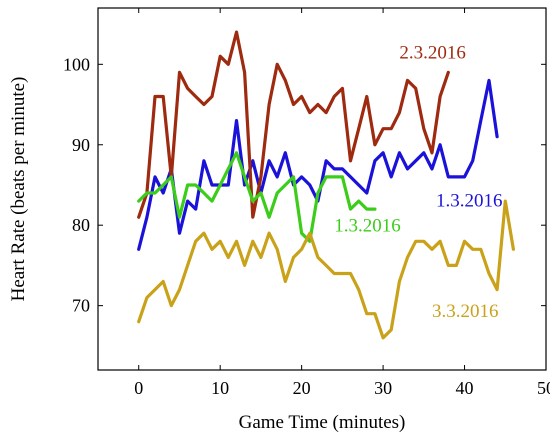 The width and height of the screenshot is (550, 440). I want to click on x-tick-label: 30, so click(383, 388).